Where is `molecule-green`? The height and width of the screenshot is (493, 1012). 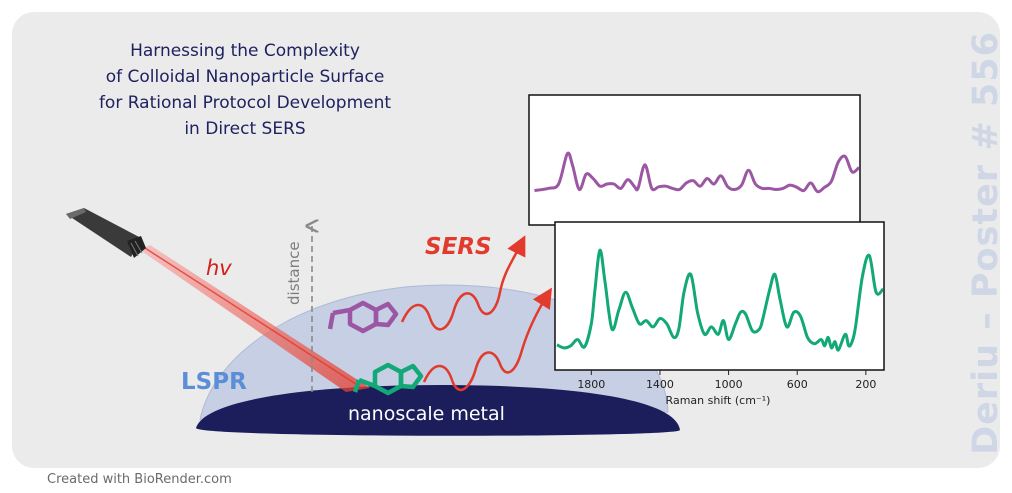 molecule-green is located at coordinates (388, 379).